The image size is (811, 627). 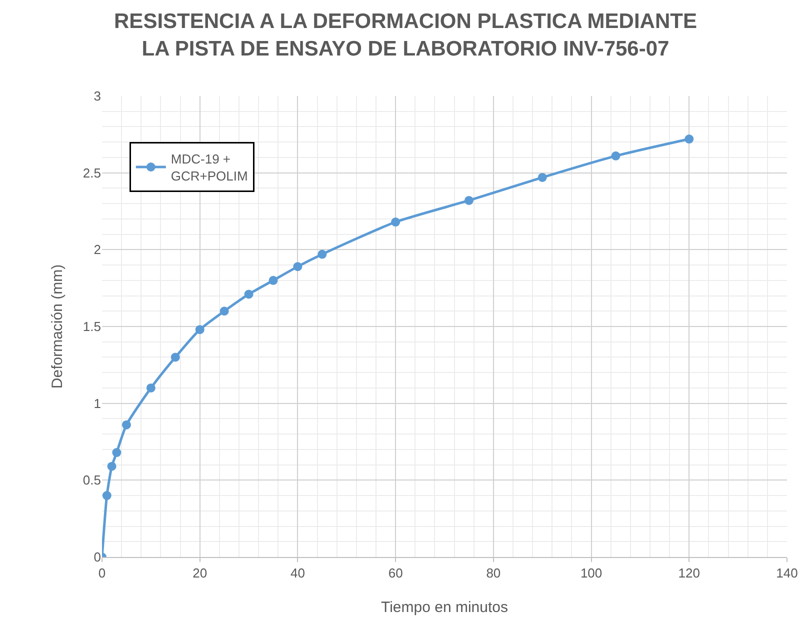 What do you see at coordinates (395, 573) in the screenshot?
I see `x-tick-label: 60` at bounding box center [395, 573].